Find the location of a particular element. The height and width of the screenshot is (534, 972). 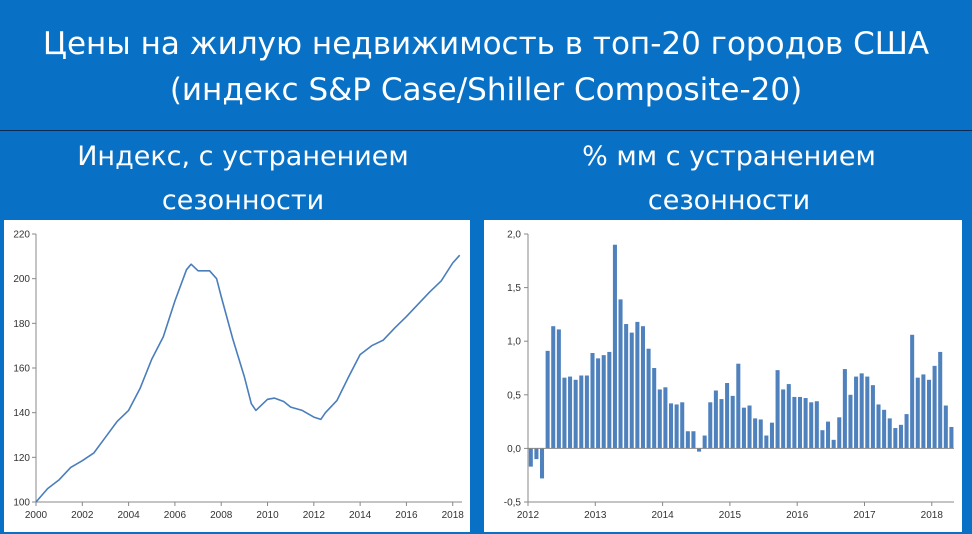

y-tick-label: 120 is located at coordinates (21, 458).